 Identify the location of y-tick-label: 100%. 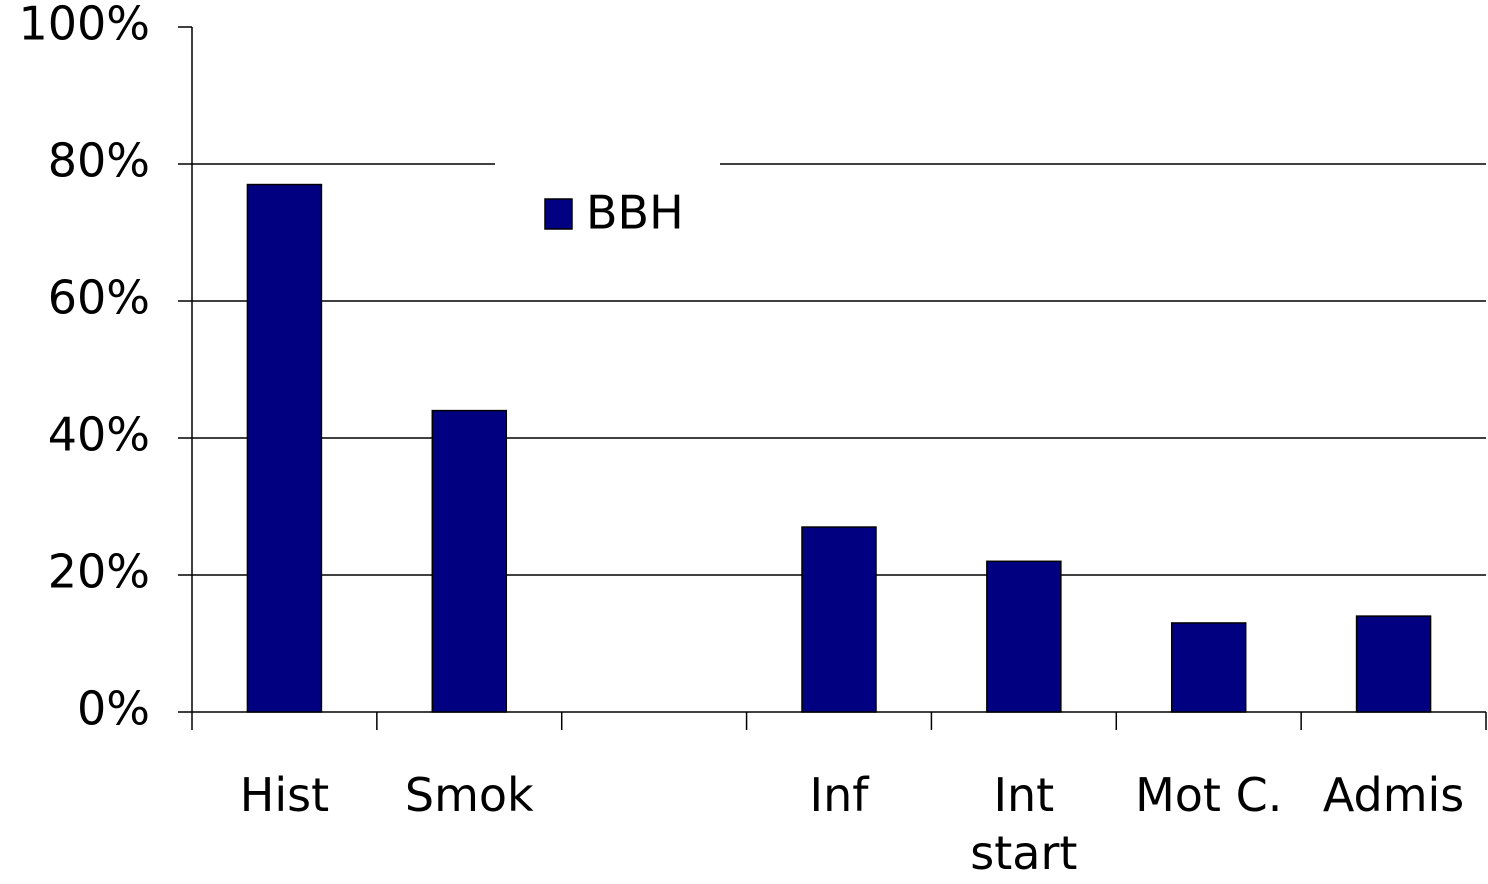
(84, 25).